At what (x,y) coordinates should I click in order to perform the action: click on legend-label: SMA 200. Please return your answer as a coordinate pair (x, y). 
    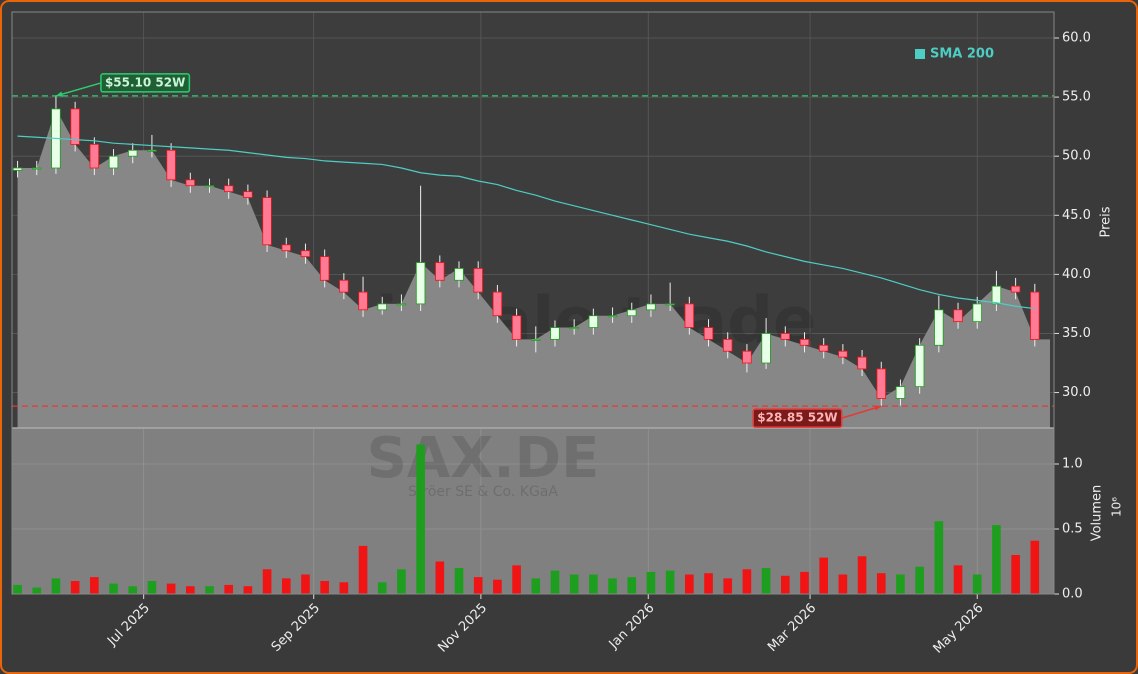
    Looking at the image, I should click on (962, 54).